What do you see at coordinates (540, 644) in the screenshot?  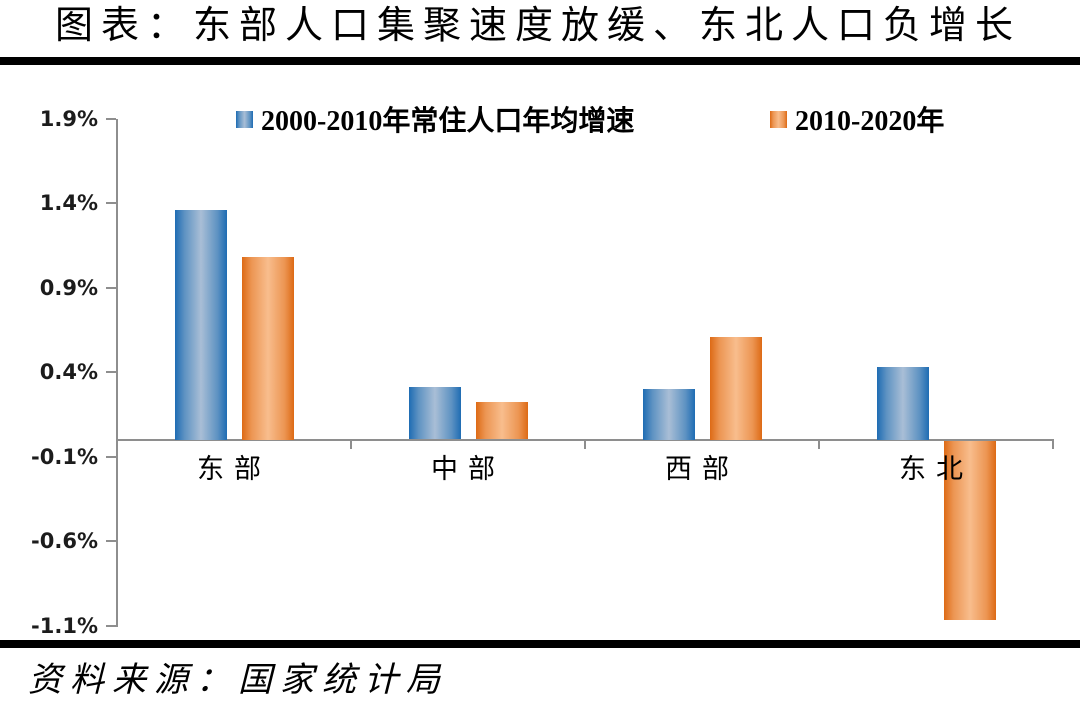 I see `footer-divider` at bounding box center [540, 644].